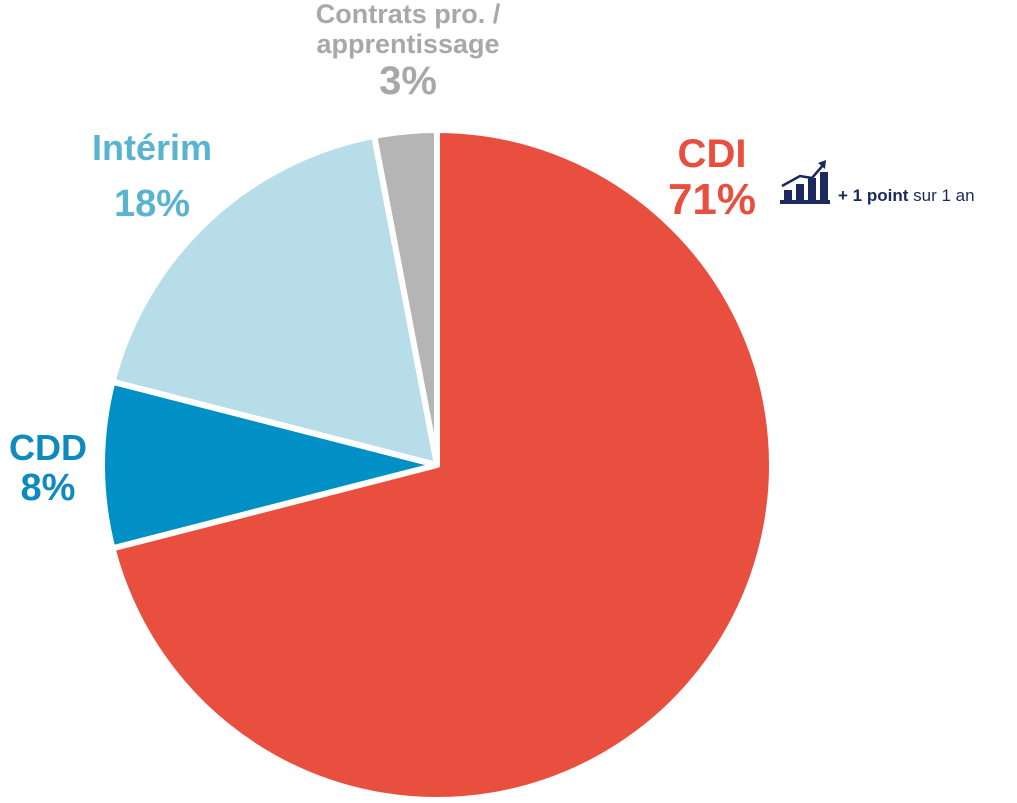 Image resolution: width=1017 pixels, height=803 pixels. I want to click on annotation-text: sur 1 an, so click(944, 195).